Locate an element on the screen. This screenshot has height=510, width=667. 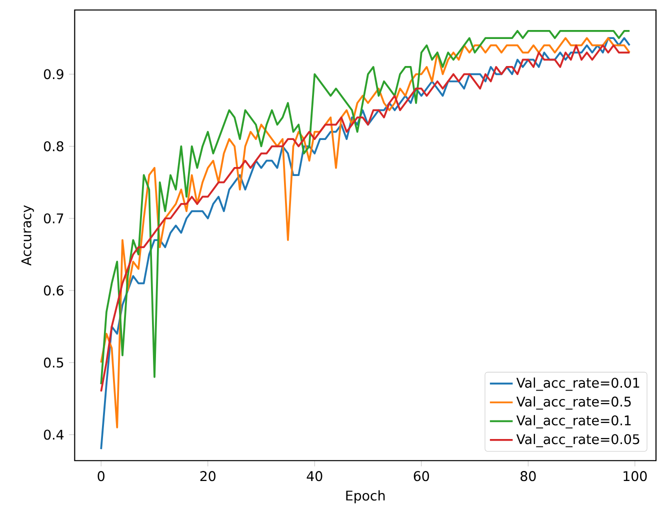
x-tick-label: 60 is located at coordinates (421, 476).